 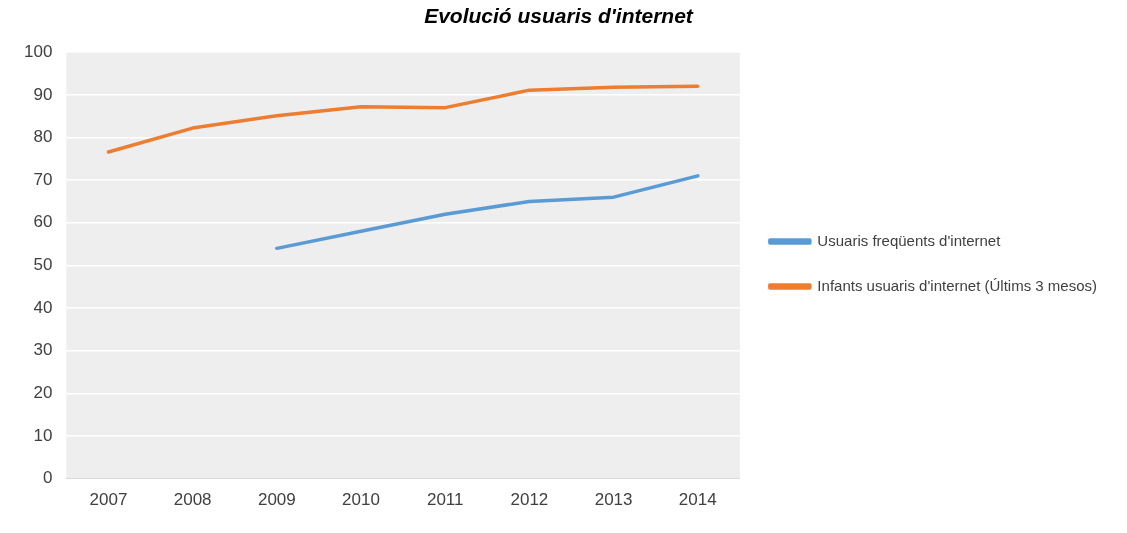 What do you see at coordinates (43, 393) in the screenshot?
I see `y-tick-label: 20` at bounding box center [43, 393].